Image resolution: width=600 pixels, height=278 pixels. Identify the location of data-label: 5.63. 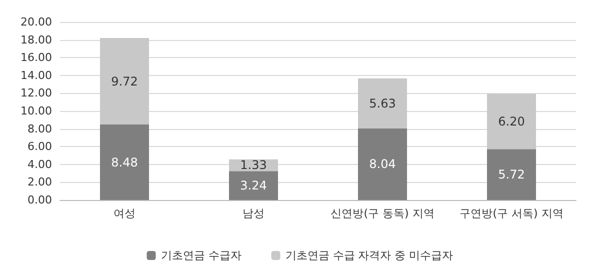
(382, 103).